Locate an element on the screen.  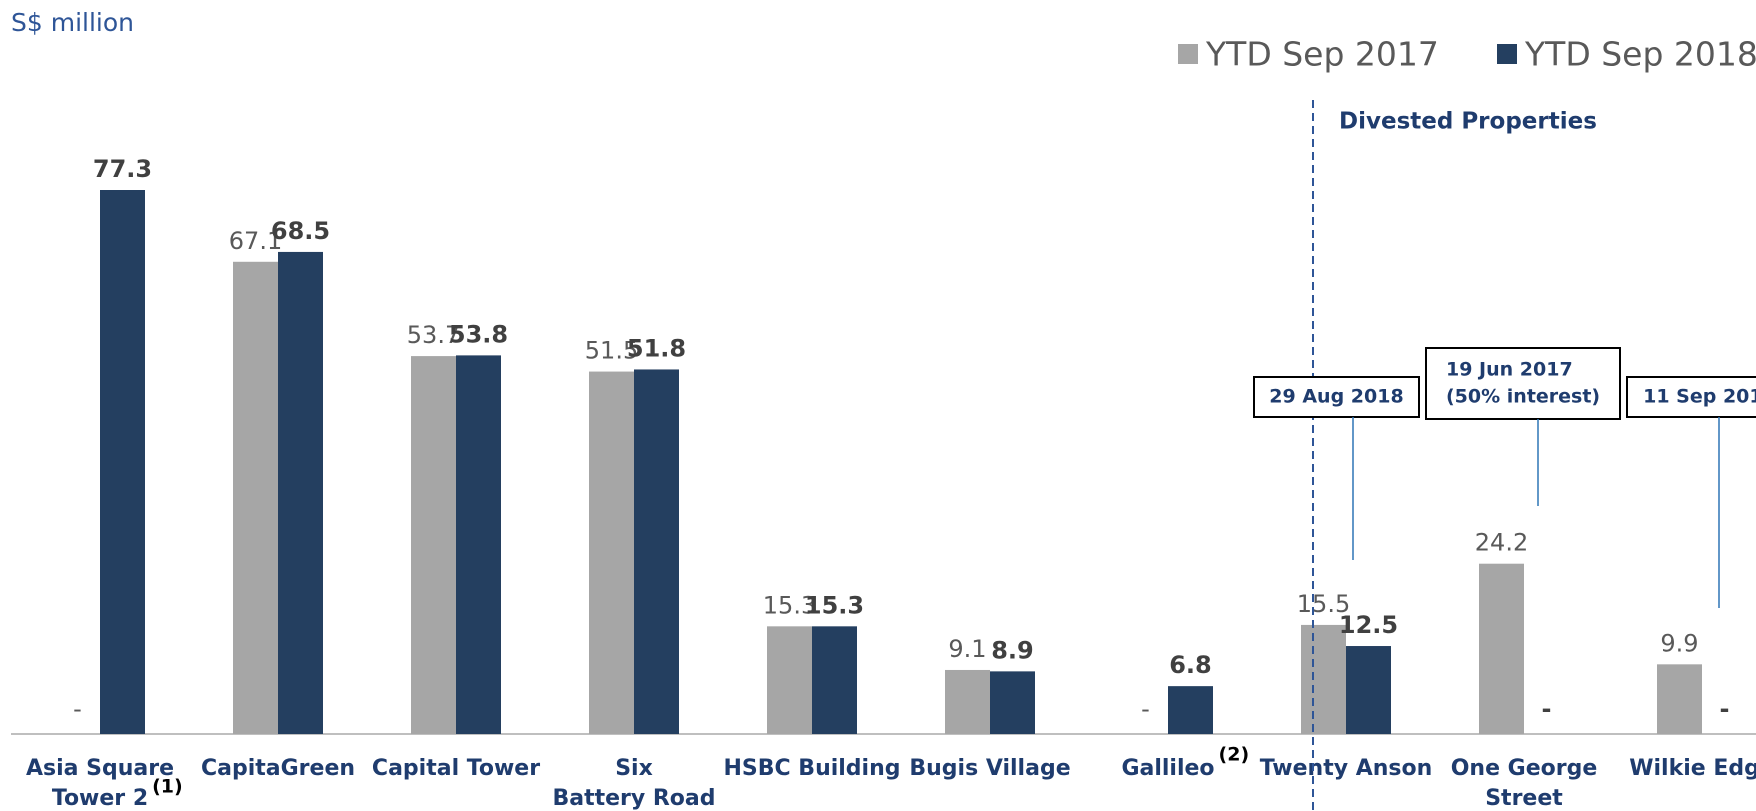
y-axis-label: S$ million is located at coordinates (72, 22).